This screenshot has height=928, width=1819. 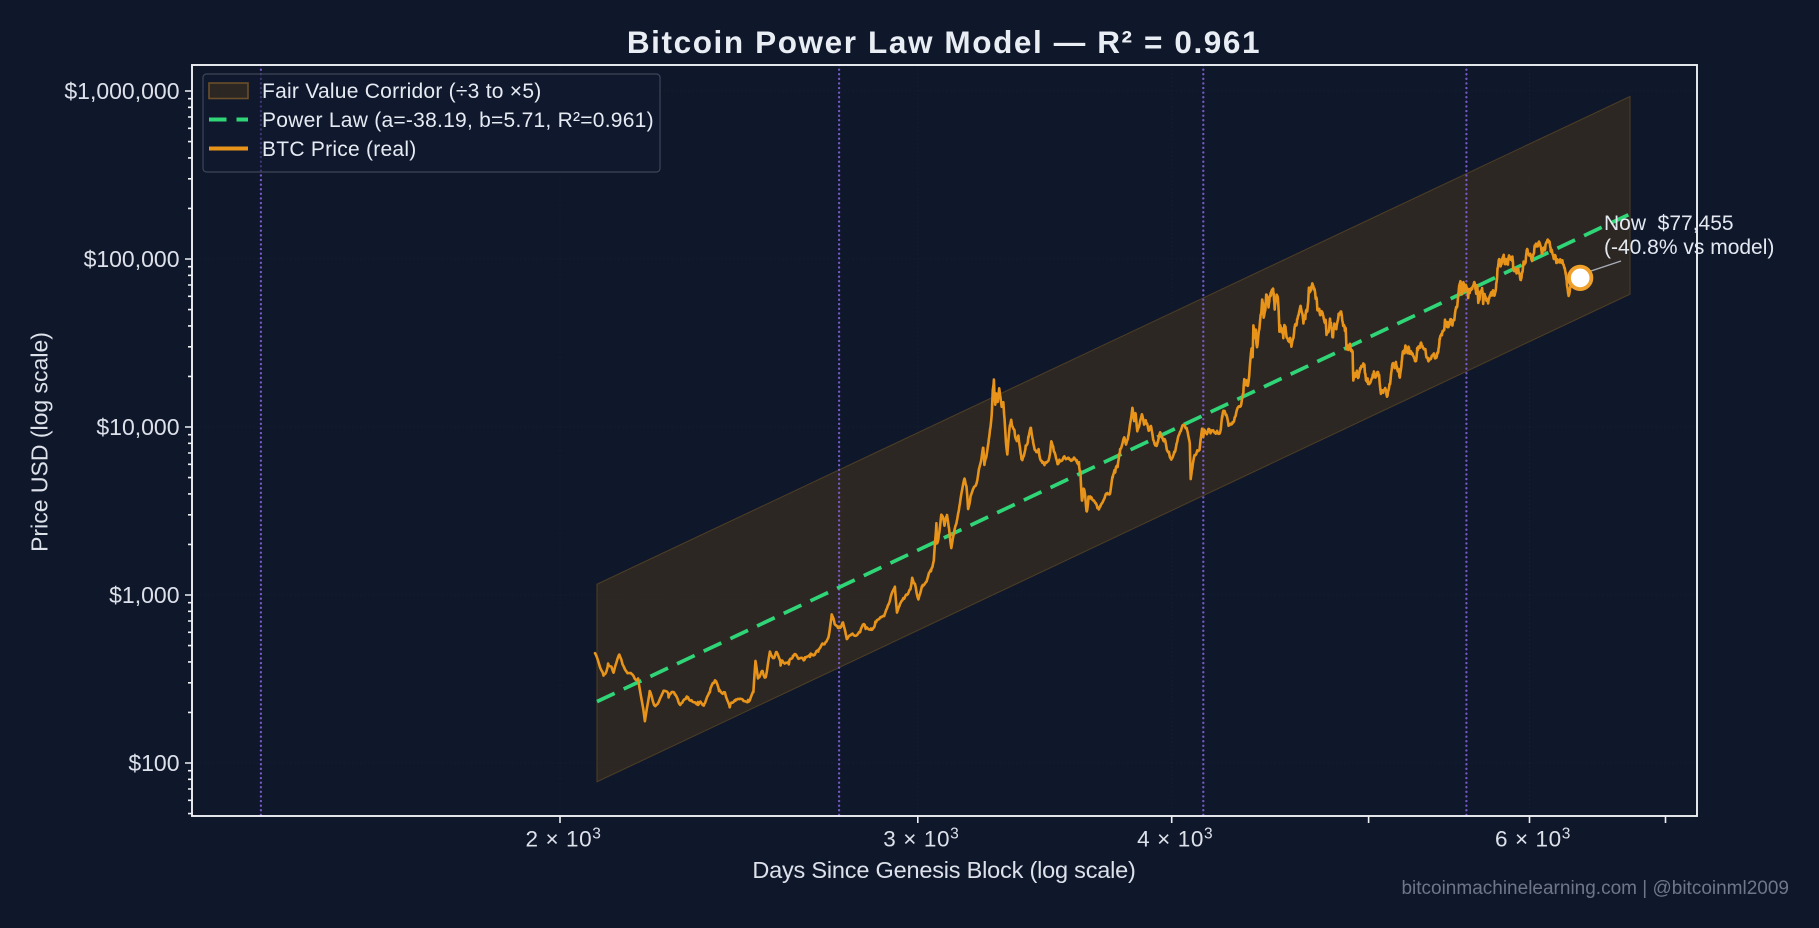 I want to click on svg-text: Price USD (log scale), so click(x=40, y=442).